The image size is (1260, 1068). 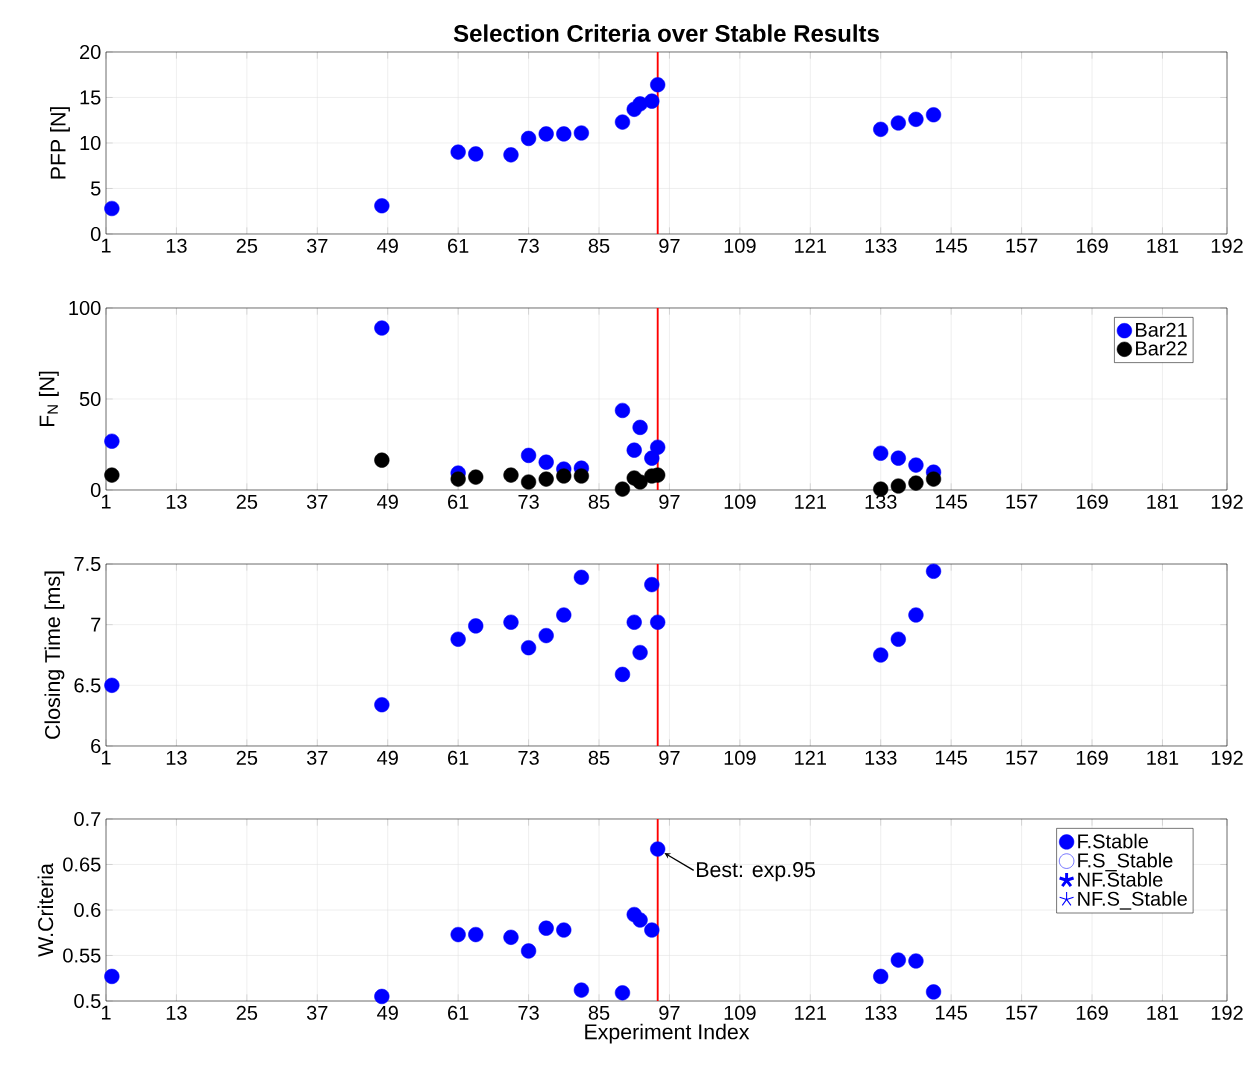 I want to click on y-tick-label: 5, so click(x=95, y=188).